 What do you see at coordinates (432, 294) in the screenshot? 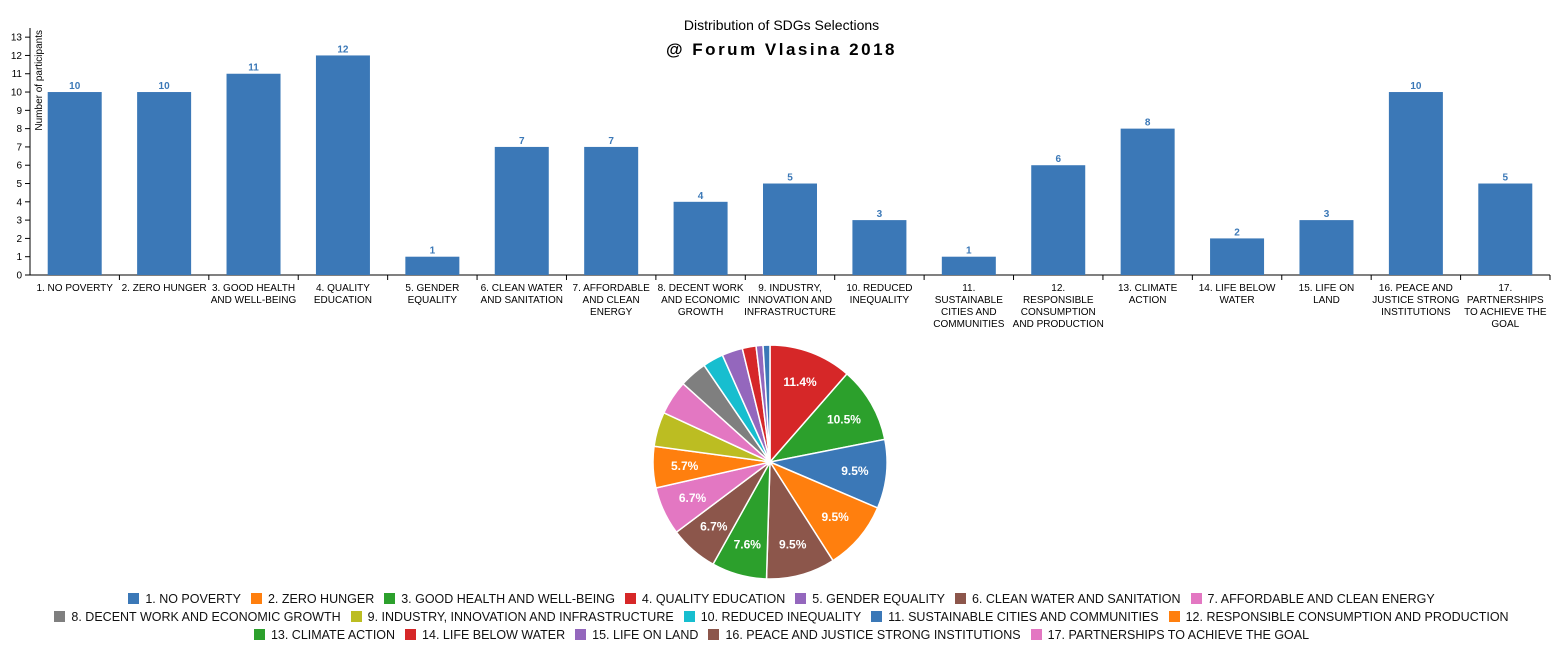
I see `x-tick-label: 5. GENDER EQUALITY` at bounding box center [432, 294].